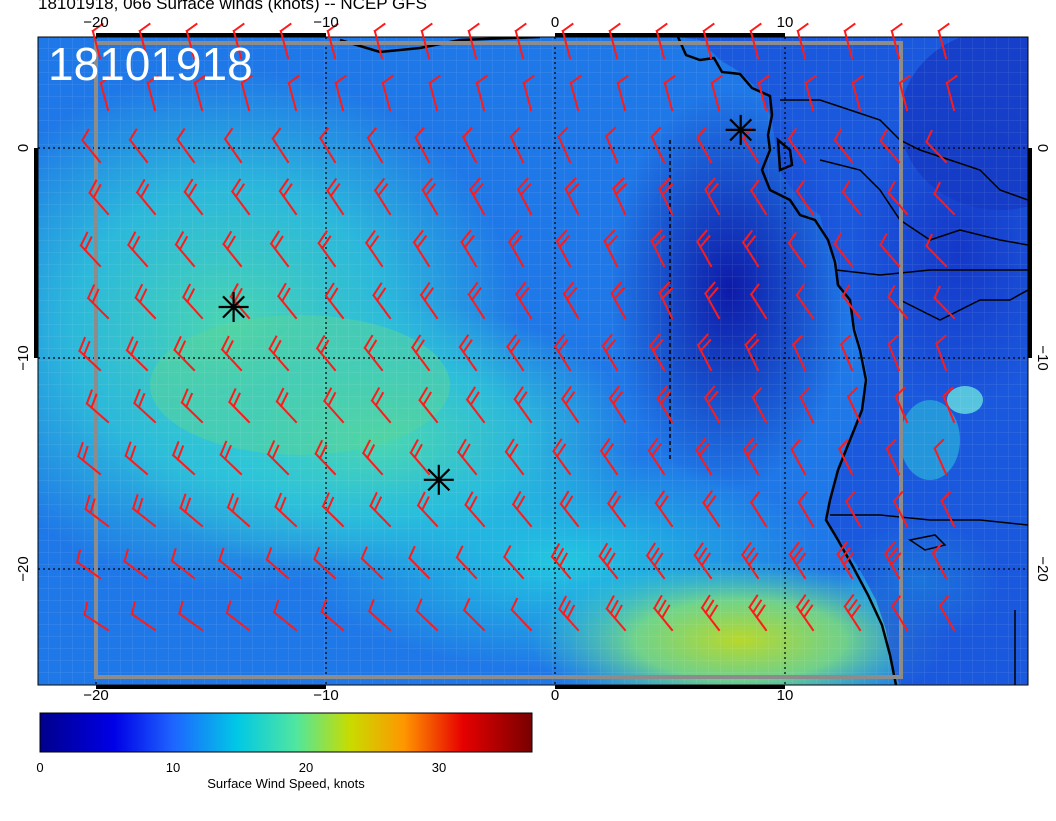 The height and width of the screenshot is (821, 1056). What do you see at coordinates (785, 695) in the screenshot?
I see `bottom-x-tick: 10` at bounding box center [785, 695].